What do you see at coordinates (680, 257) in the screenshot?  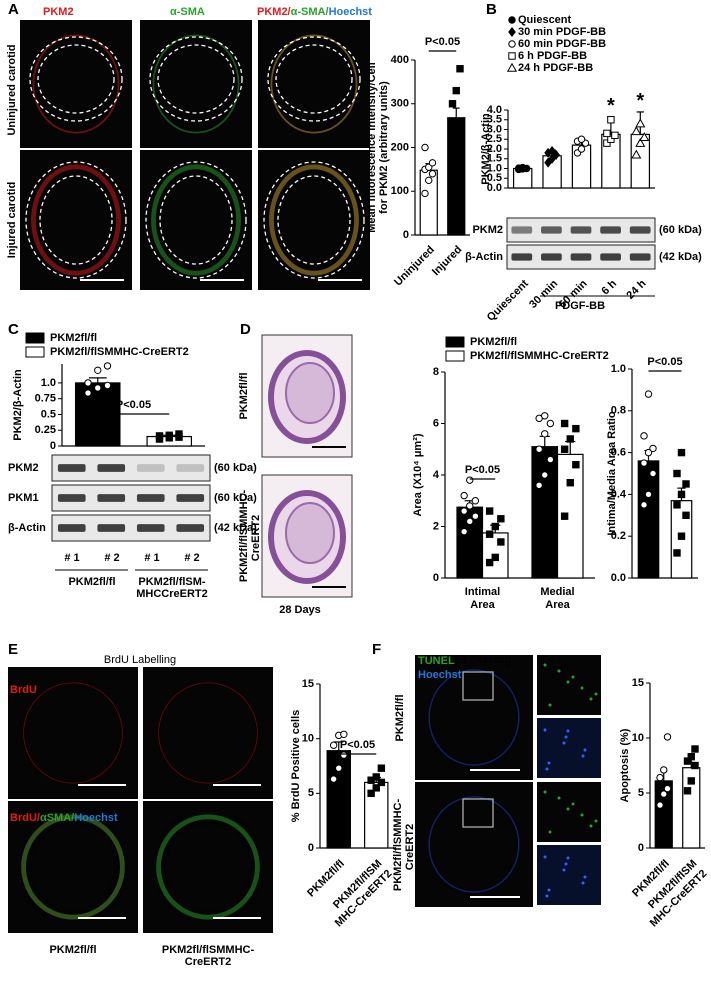 I see `blot-size: (42 kDa)` at bounding box center [680, 257].